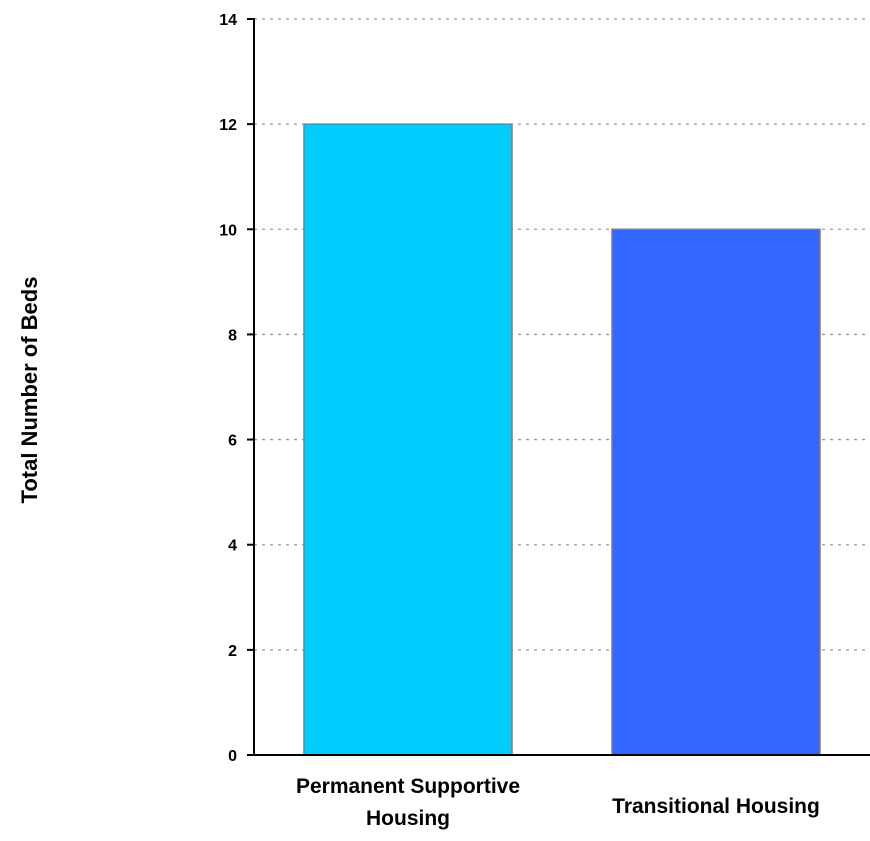 This screenshot has width=870, height=841. What do you see at coordinates (228, 20) in the screenshot?
I see `y-tick-label-14: 14` at bounding box center [228, 20].